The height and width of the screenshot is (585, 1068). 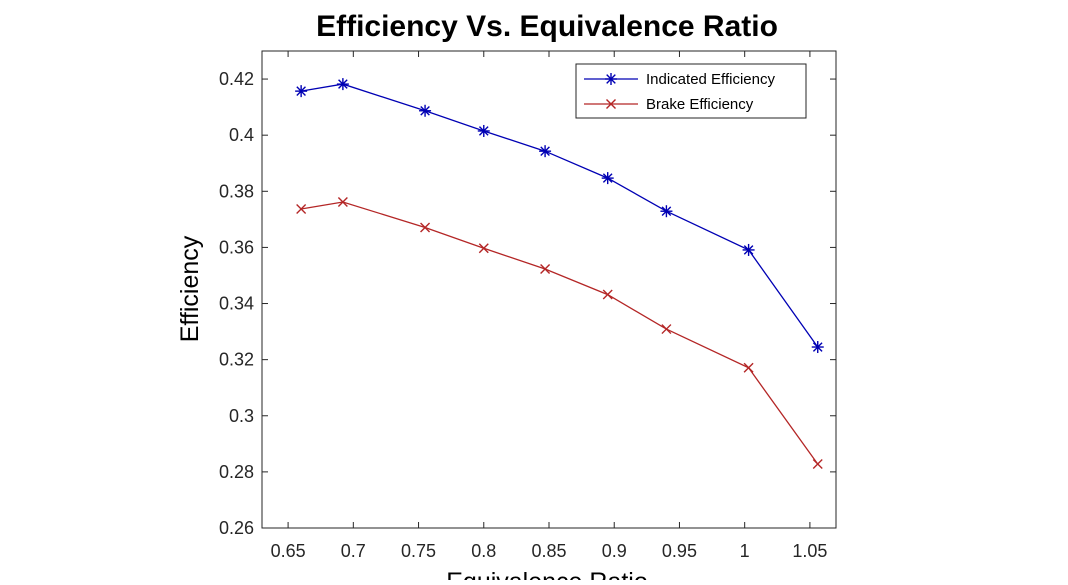 I want to click on y-tick-label: 0.34, so click(x=236, y=304).